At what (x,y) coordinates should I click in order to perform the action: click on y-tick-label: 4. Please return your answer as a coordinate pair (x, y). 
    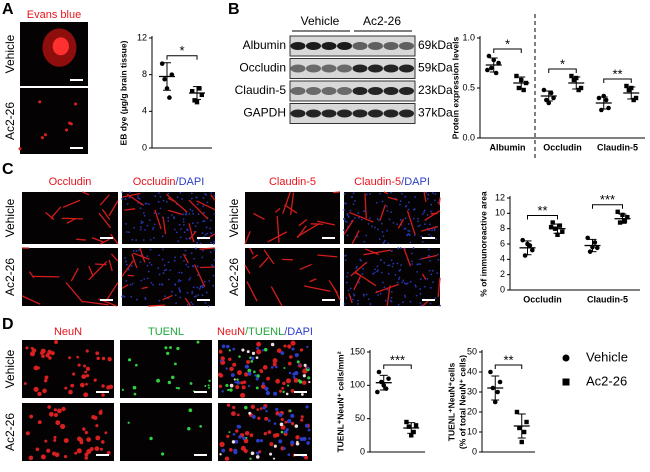
    Looking at the image, I should click on (502, 259).